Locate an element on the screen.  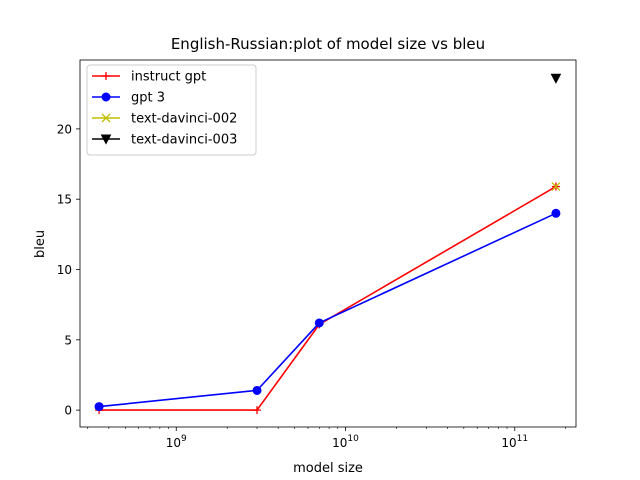
y-tick-label: 0 is located at coordinates (68, 411).